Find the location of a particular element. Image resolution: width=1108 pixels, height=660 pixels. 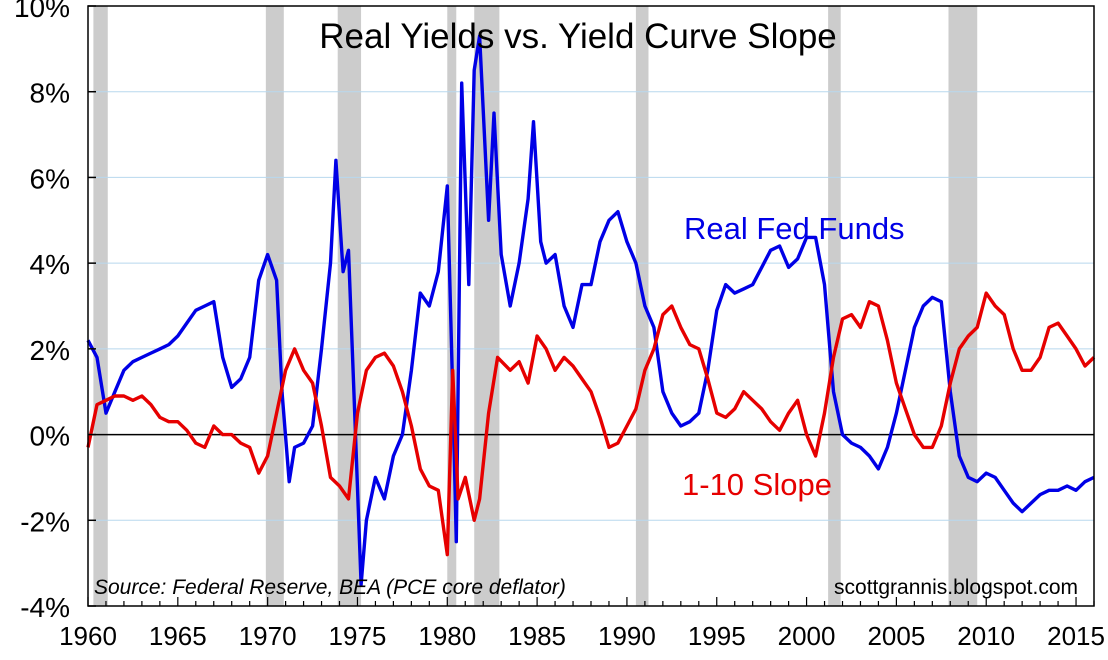

y-tick-label: 0% is located at coordinates (50, 436).